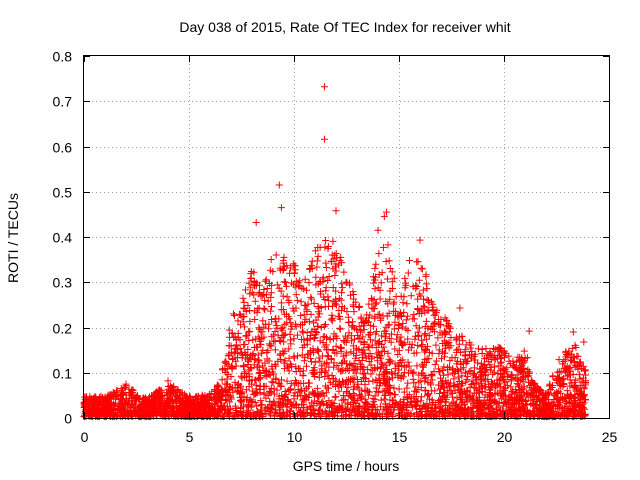  What do you see at coordinates (63, 193) in the screenshot?
I see `y-tick-label: 0.5` at bounding box center [63, 193].